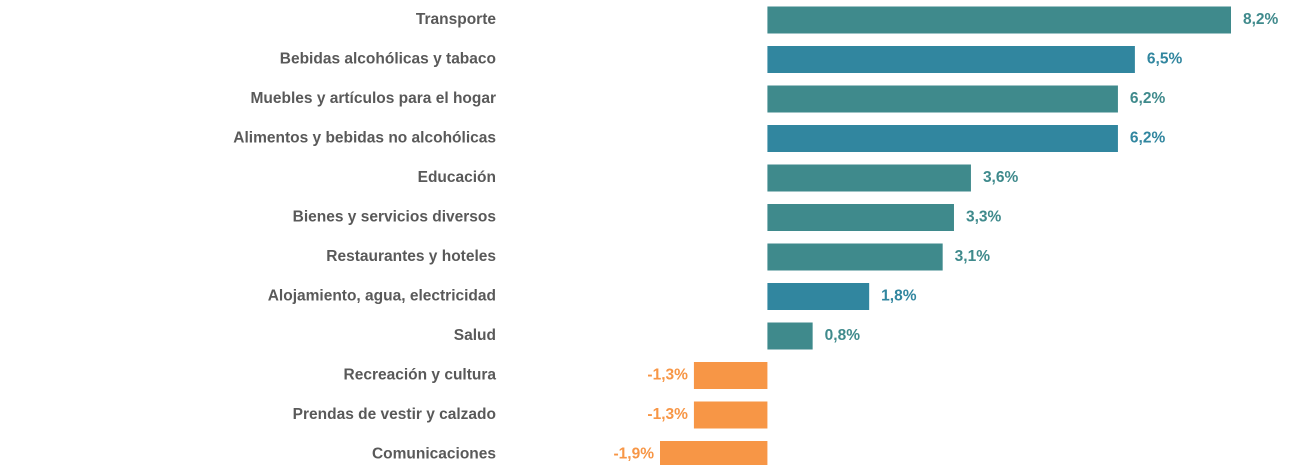 The width and height of the screenshot is (1310, 465). What do you see at coordinates (456, 19) in the screenshot?
I see `category-label: Transporte` at bounding box center [456, 19].